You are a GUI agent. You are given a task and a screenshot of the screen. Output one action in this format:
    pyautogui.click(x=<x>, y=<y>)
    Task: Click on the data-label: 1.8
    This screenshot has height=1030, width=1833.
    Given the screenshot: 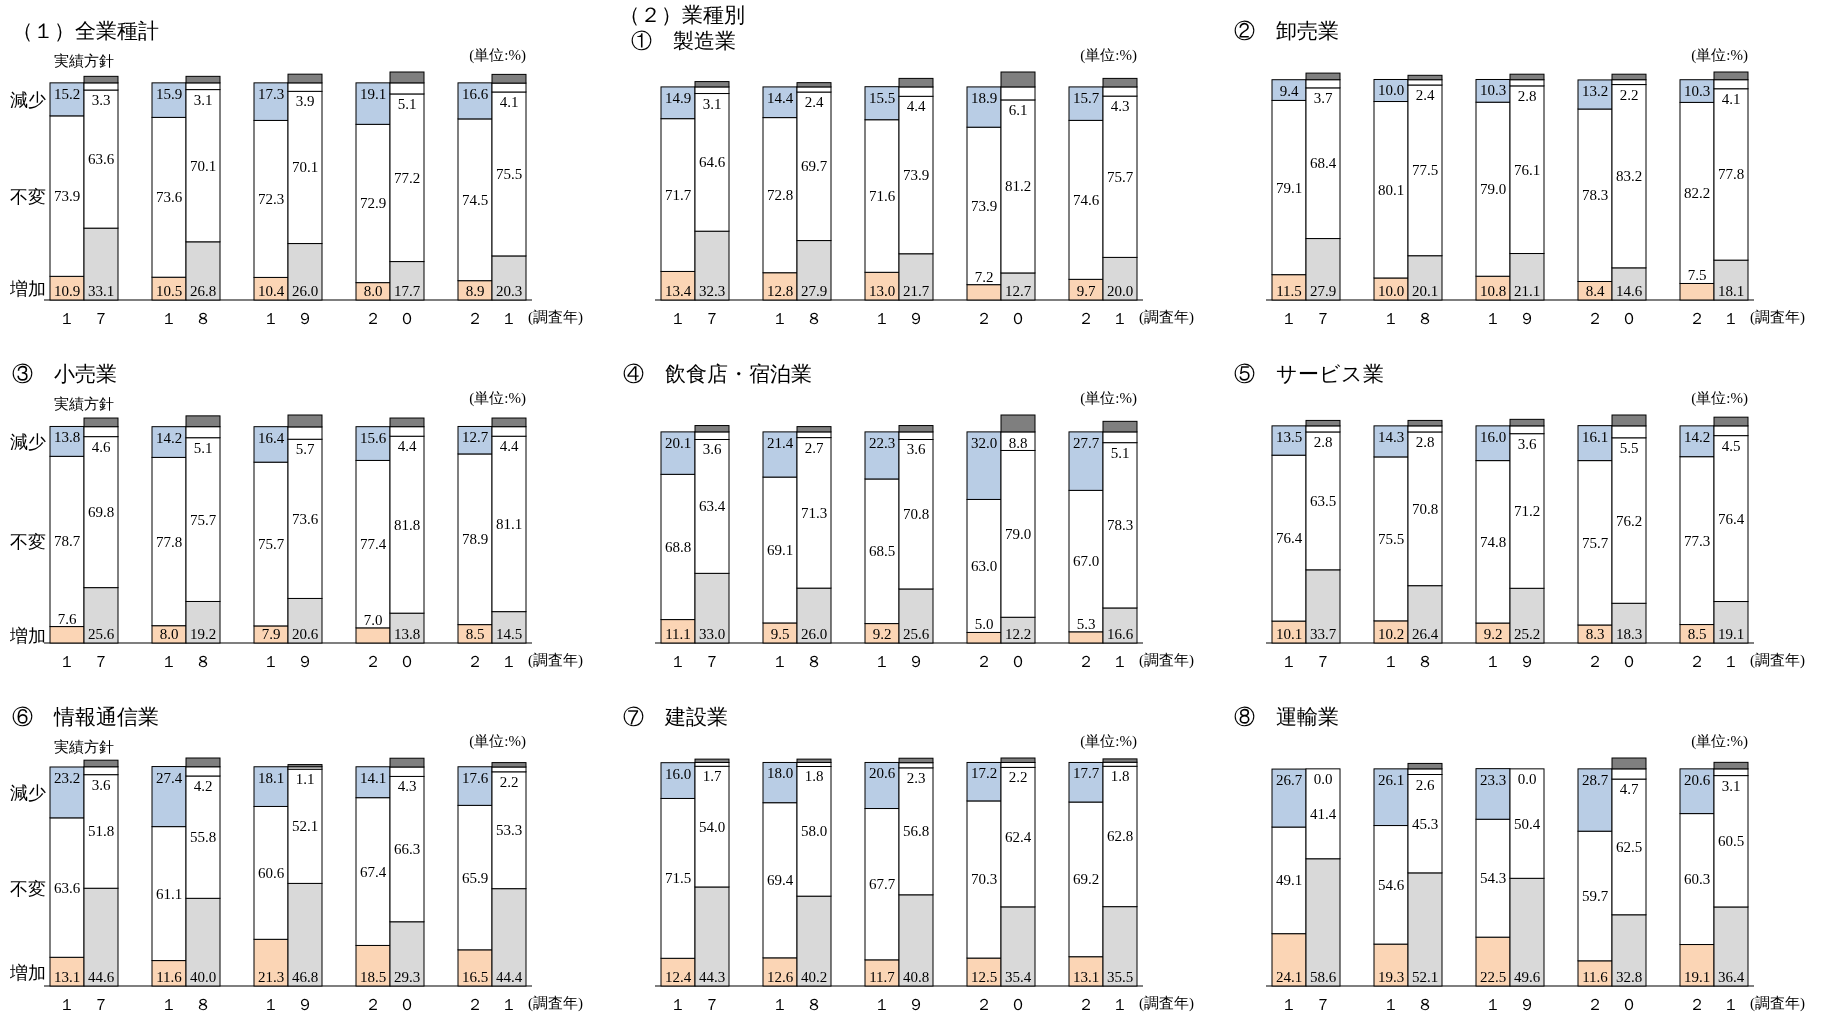 What is the action you would take?
    pyautogui.click(x=1120, y=776)
    